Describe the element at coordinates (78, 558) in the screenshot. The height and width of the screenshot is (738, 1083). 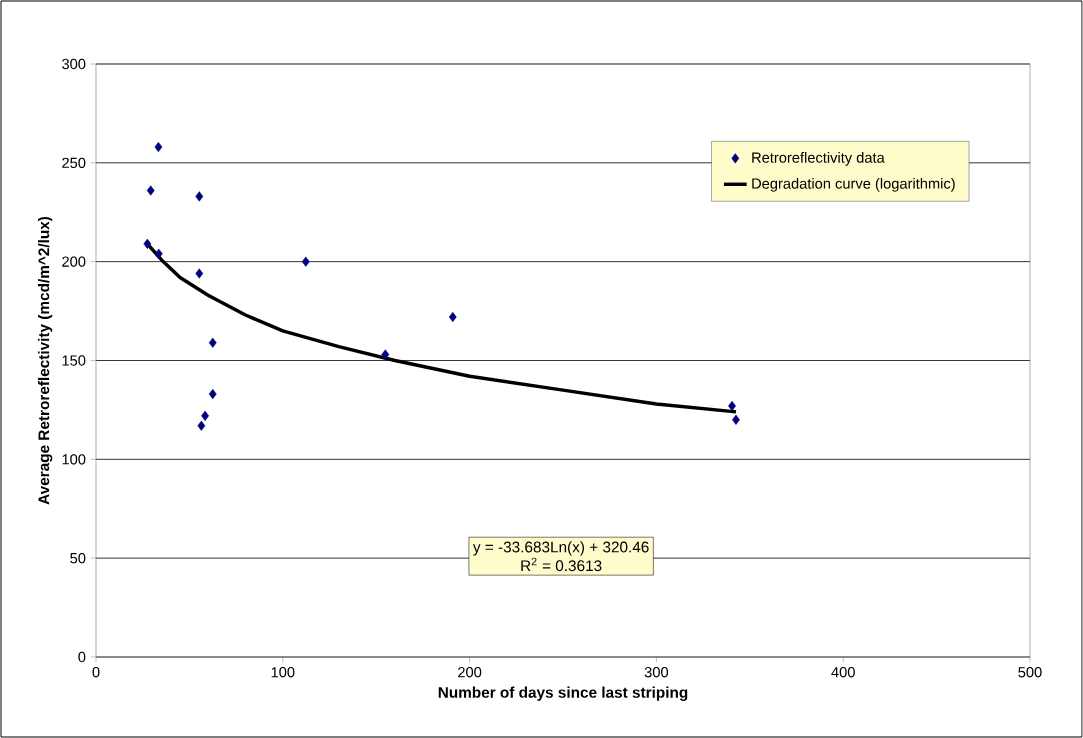
I see `y-tick-label: 50` at that location.